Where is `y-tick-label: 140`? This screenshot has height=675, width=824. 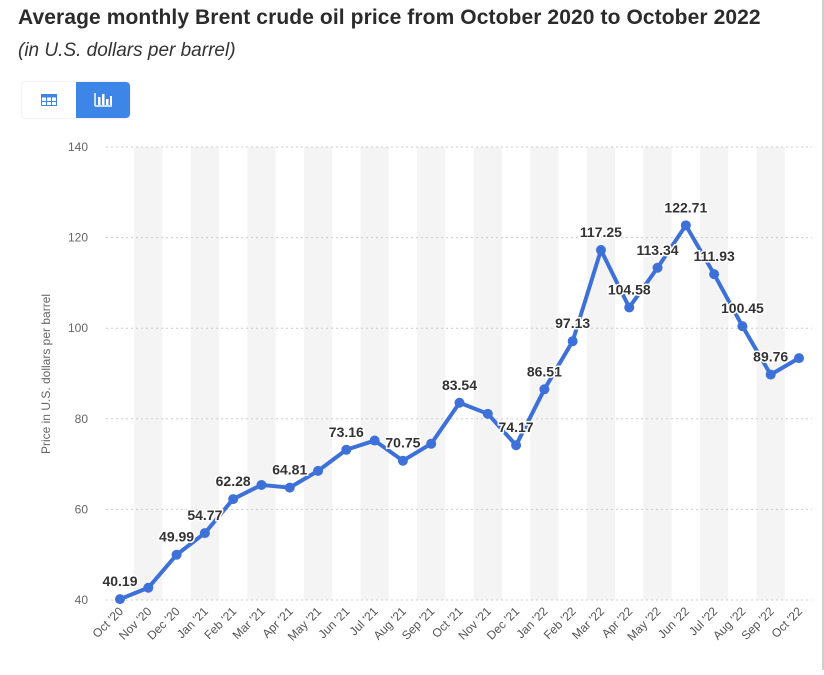 y-tick-label: 140 is located at coordinates (78, 147).